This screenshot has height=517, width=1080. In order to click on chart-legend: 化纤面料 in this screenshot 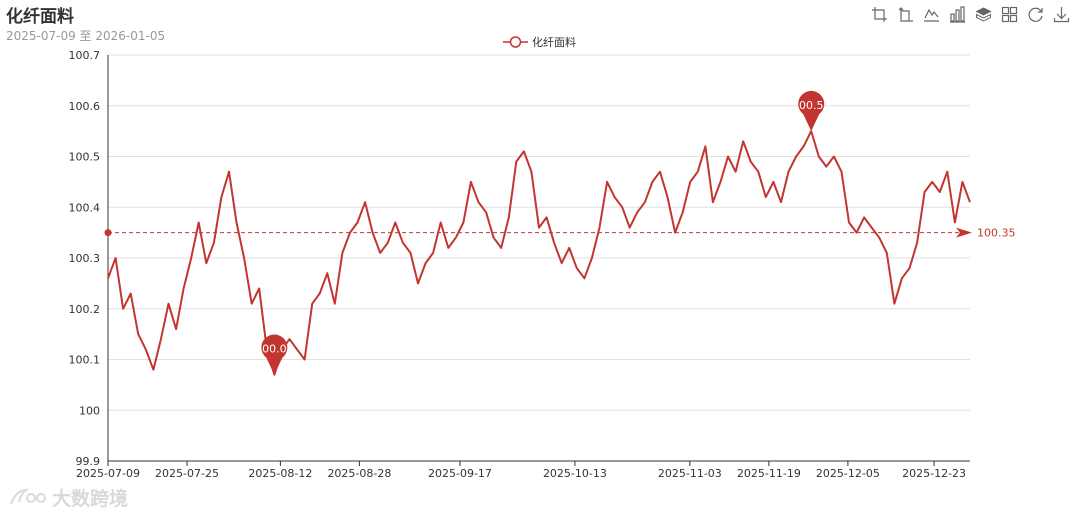, I will do `click(539, 42)`.